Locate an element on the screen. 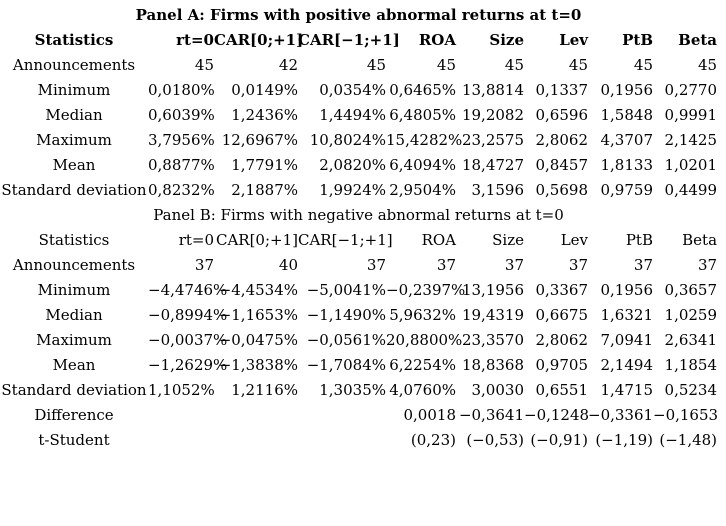  cell-value: −1,3838% is located at coordinates (258, 364).